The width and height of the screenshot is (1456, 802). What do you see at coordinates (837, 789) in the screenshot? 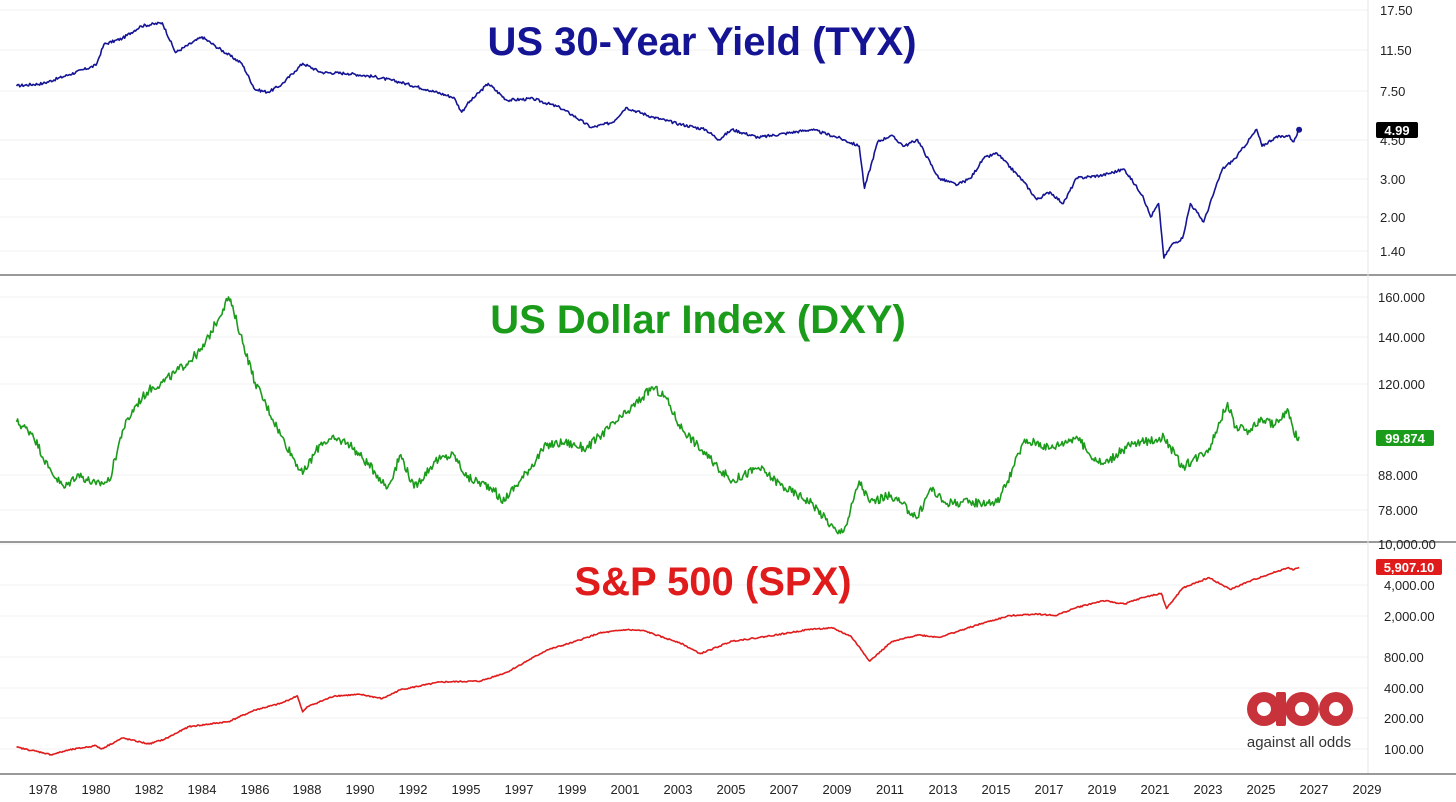
I see `x-tick: 2009` at bounding box center [837, 789].